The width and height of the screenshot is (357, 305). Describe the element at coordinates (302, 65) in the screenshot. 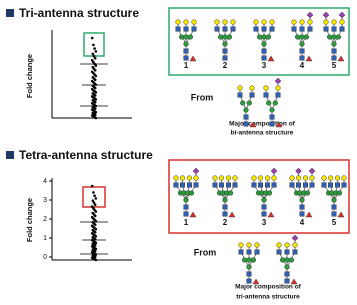

I see `structure-number: 4` at that location.